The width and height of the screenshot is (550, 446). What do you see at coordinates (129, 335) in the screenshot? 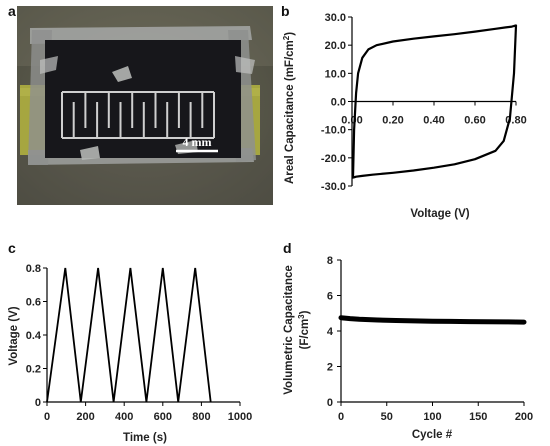
I see `c-gcd-curve` at bounding box center [129, 335].